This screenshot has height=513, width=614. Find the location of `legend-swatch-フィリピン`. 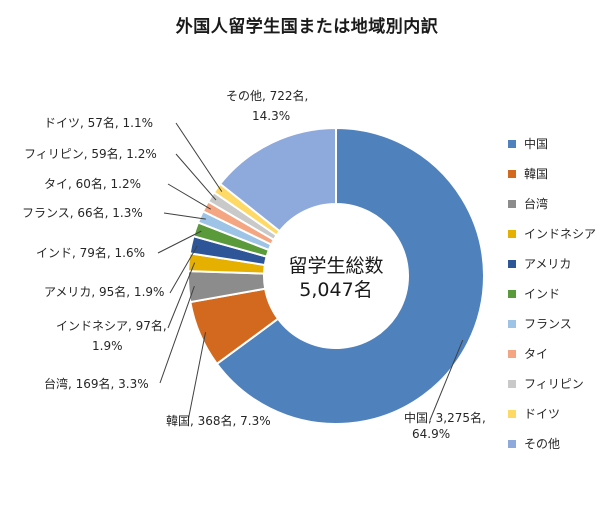

legend-swatch-フィリピン is located at coordinates (512, 384).